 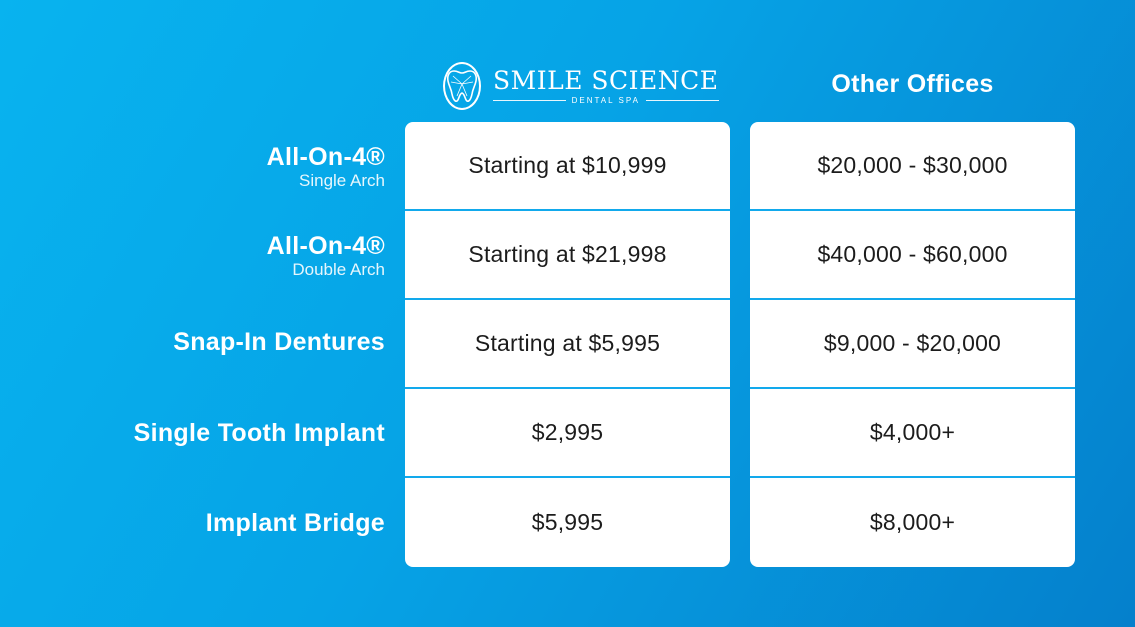 I want to click on row-label-title: Implant Bridge, so click(x=295, y=522).